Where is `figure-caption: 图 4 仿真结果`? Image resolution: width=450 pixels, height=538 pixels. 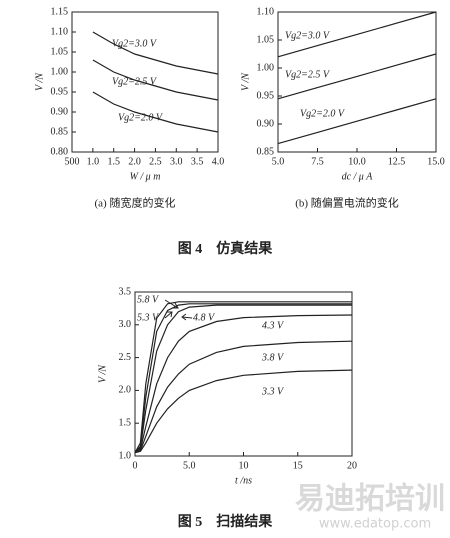 figure-caption: 图 4 仿真结果 is located at coordinates (225, 248).